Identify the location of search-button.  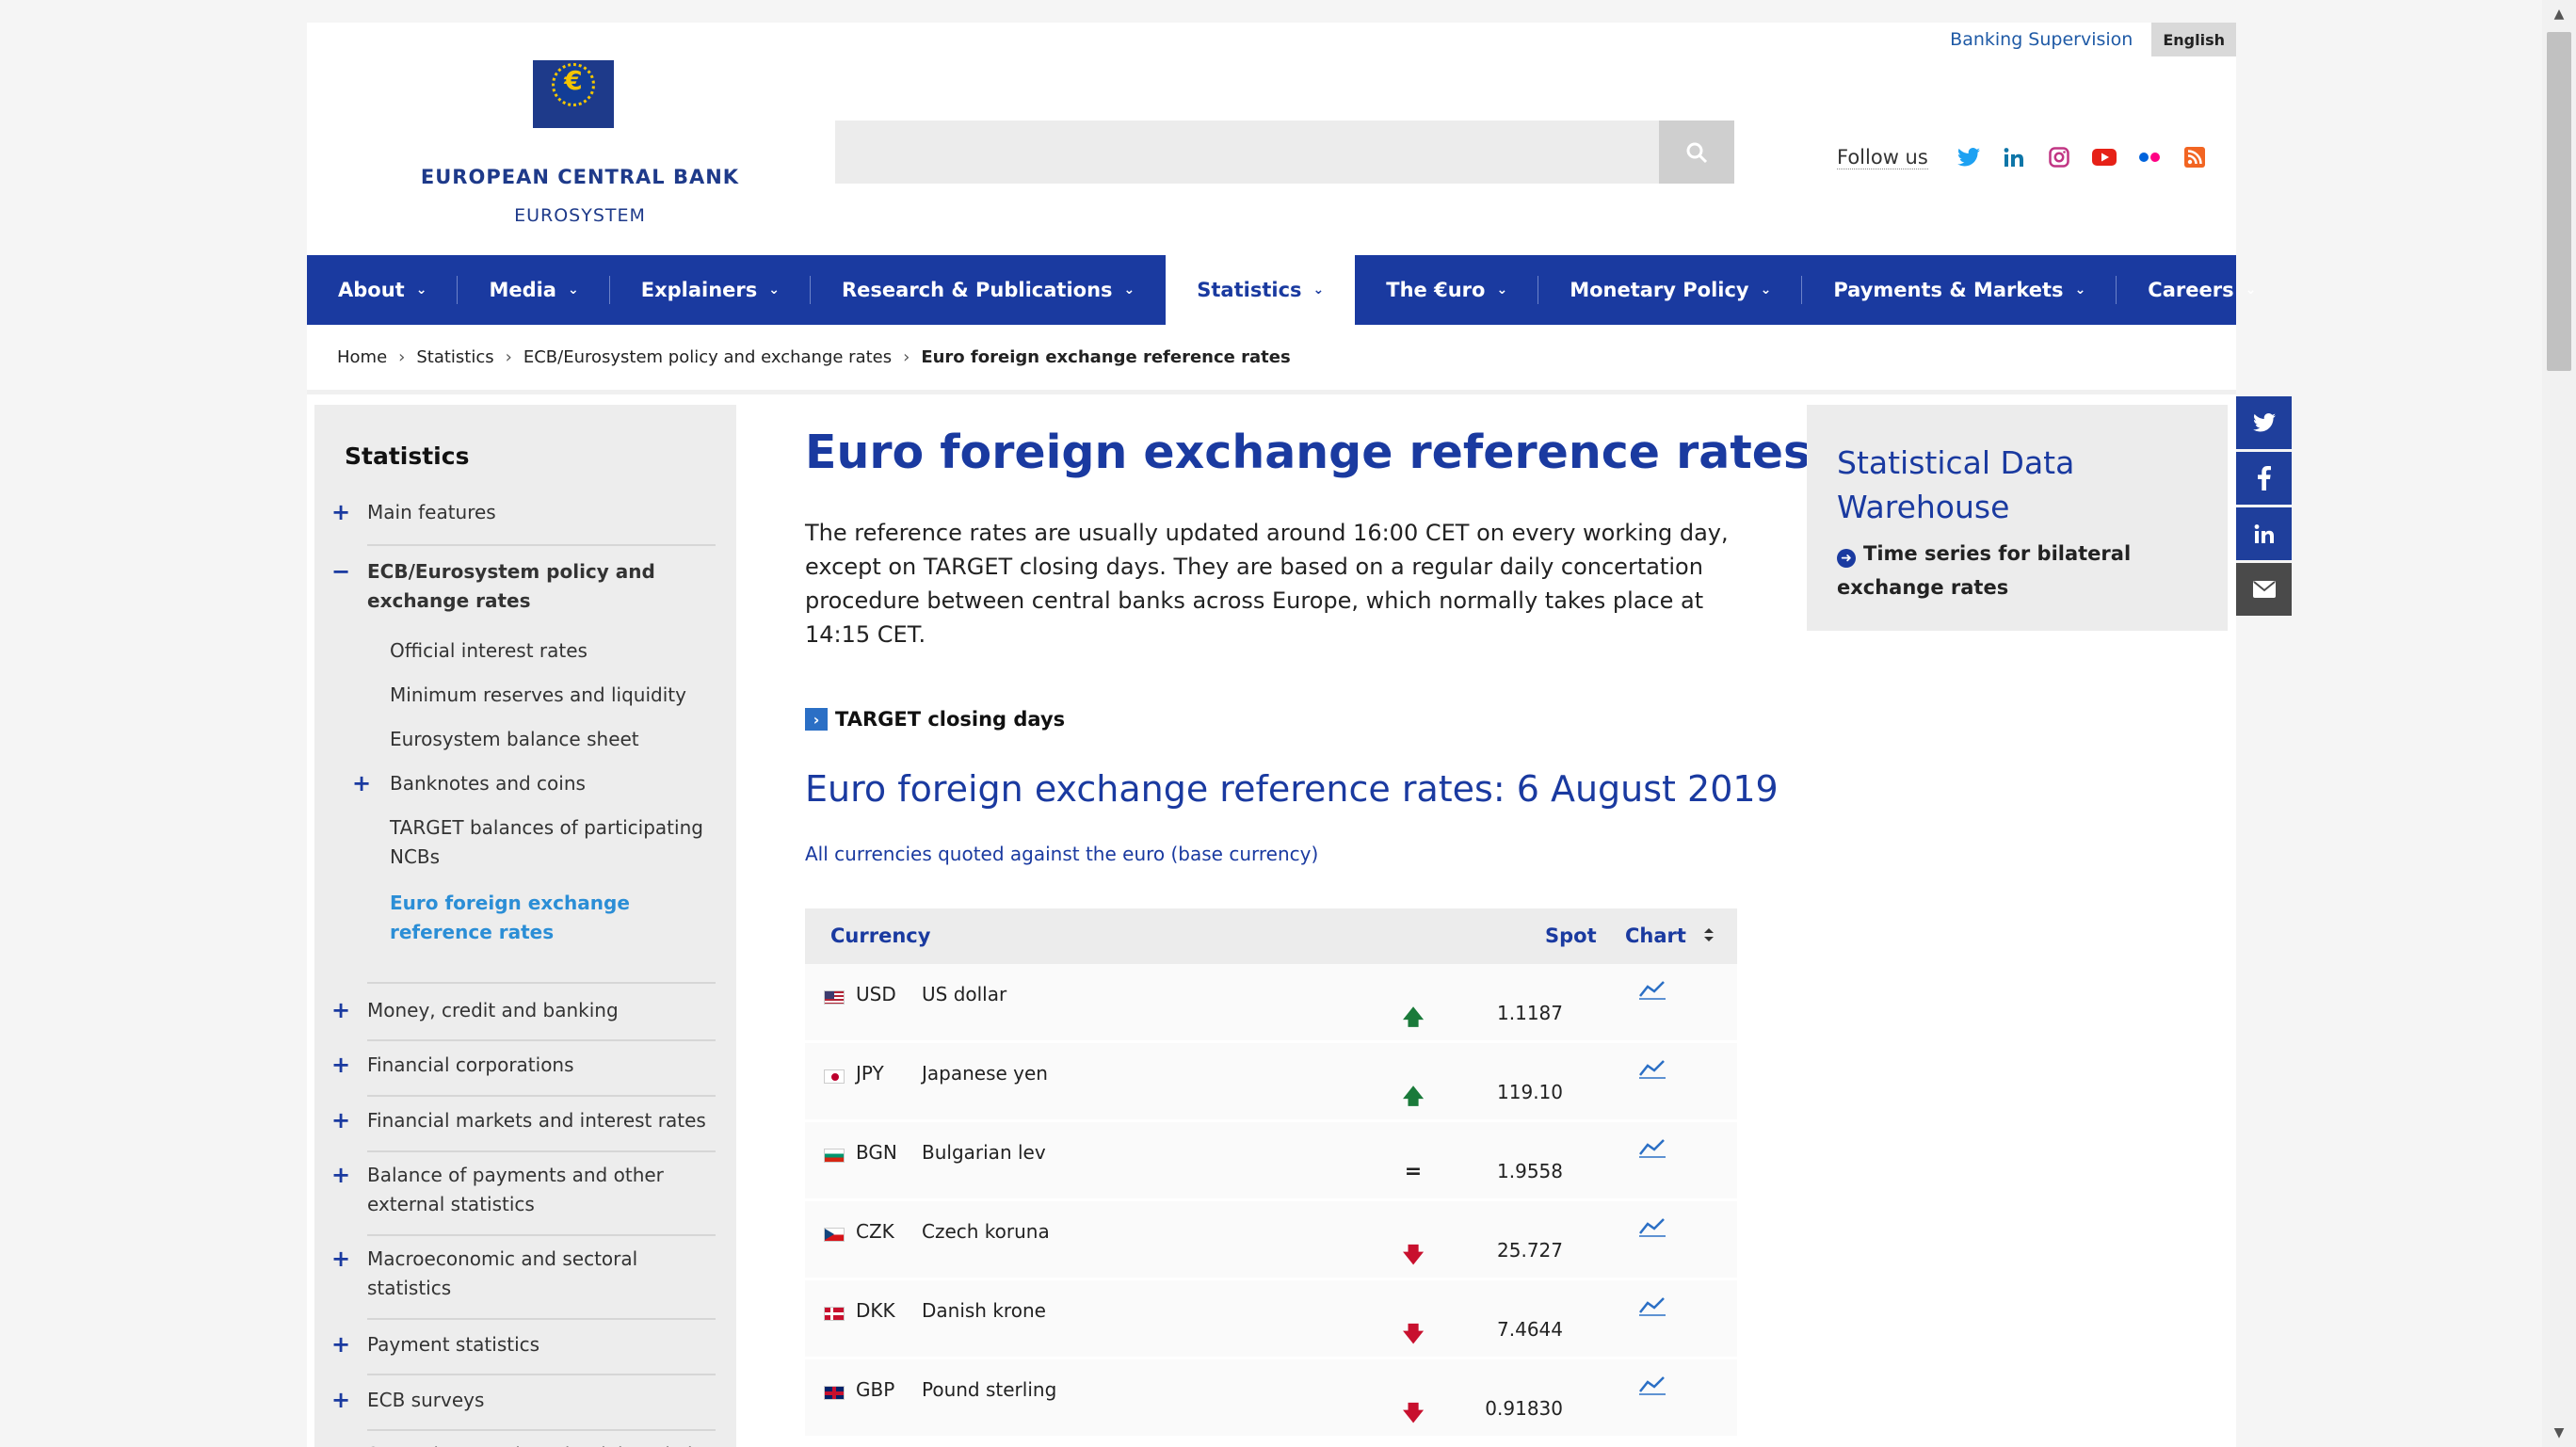
(1696, 152).